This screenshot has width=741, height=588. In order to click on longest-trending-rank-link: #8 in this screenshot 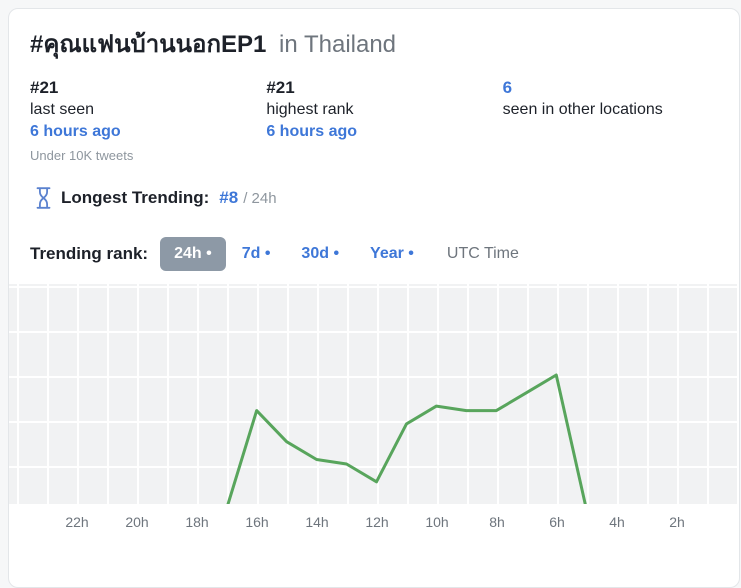, I will do `click(229, 197)`.